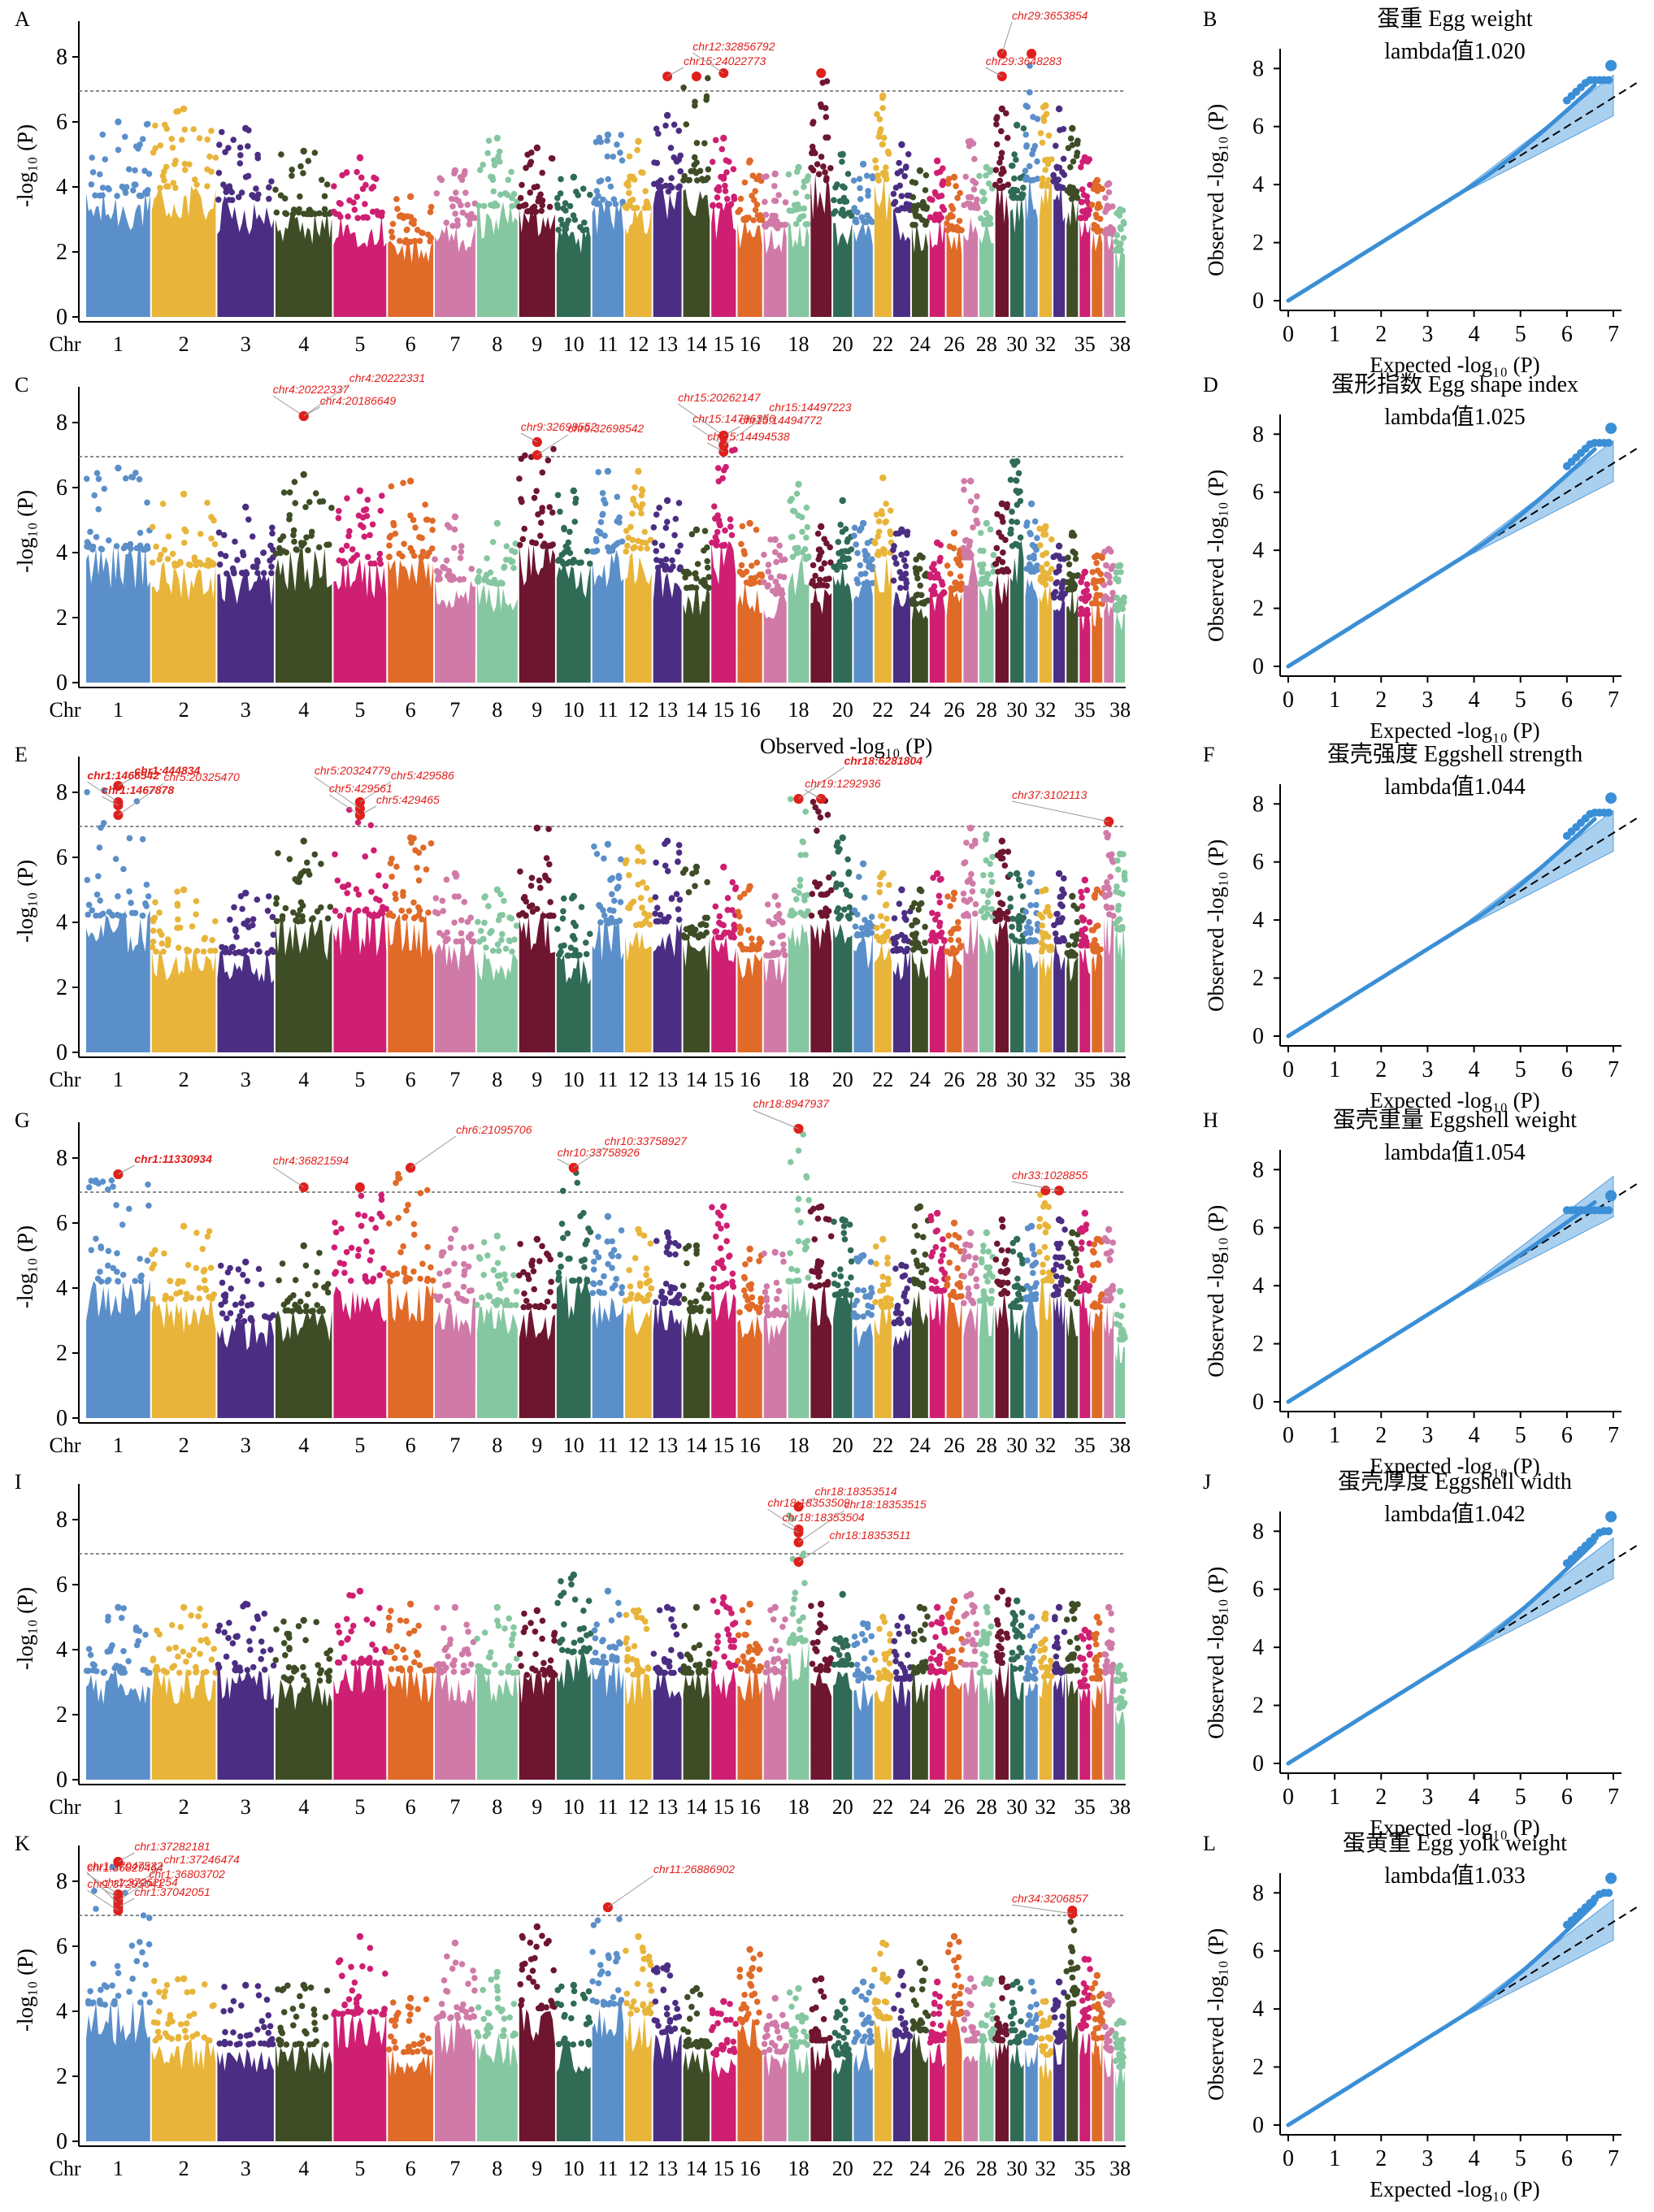  What do you see at coordinates (184, 344) in the screenshot?
I see `chromosome-tick-label: 2` at bounding box center [184, 344].